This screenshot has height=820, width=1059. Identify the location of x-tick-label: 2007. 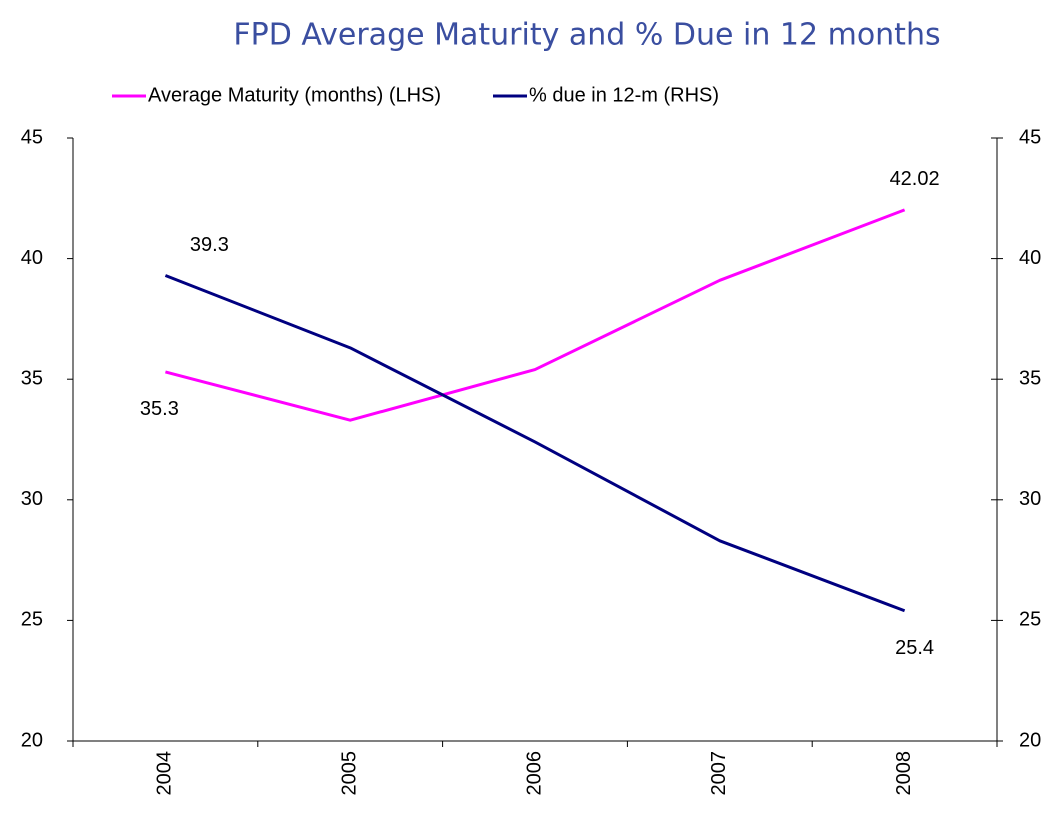
(719, 773).